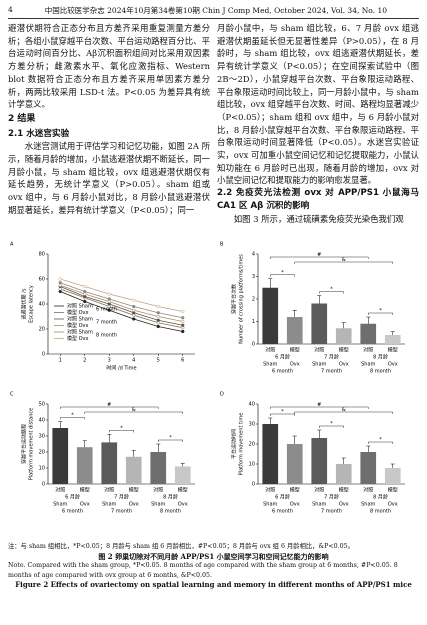 The image size is (427, 625). Describe the element at coordinates (331, 372) in the screenshot. I see `group-label-en: 7 month` at that location.